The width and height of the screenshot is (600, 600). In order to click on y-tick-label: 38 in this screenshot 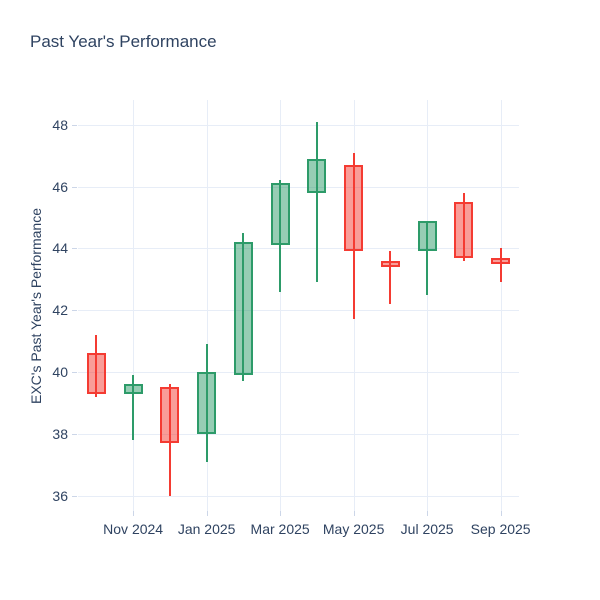, I will do `click(60, 433)`.